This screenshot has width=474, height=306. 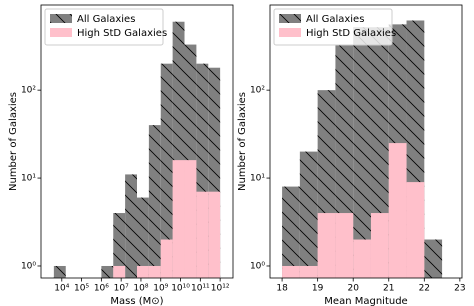 I want to click on x-tick-label: 10¹², so click(x=220, y=289).